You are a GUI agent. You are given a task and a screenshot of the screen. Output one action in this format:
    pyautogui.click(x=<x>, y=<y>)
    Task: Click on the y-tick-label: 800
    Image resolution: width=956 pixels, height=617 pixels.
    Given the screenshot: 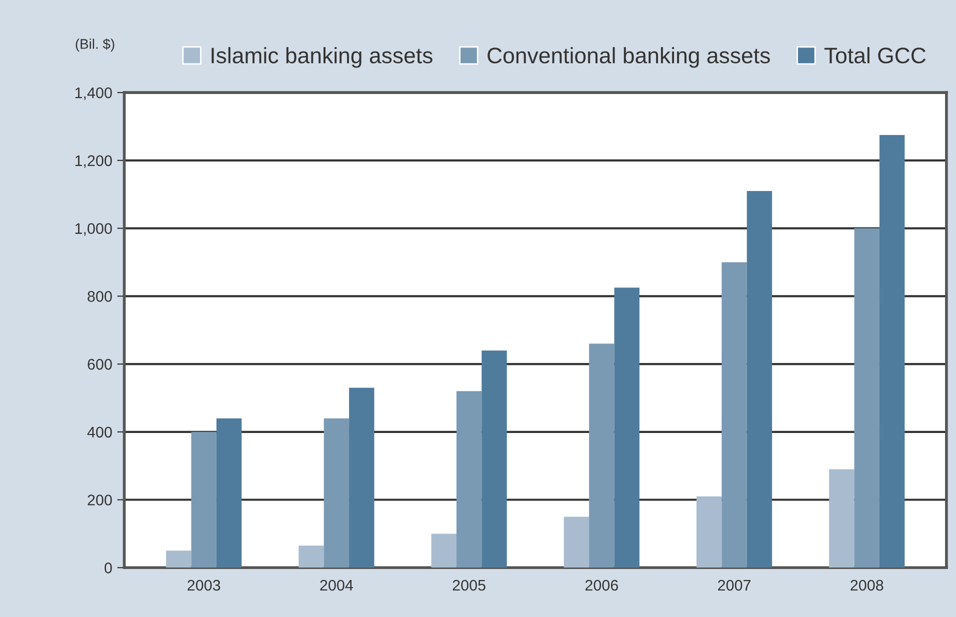 What is the action you would take?
    pyautogui.click(x=100, y=296)
    